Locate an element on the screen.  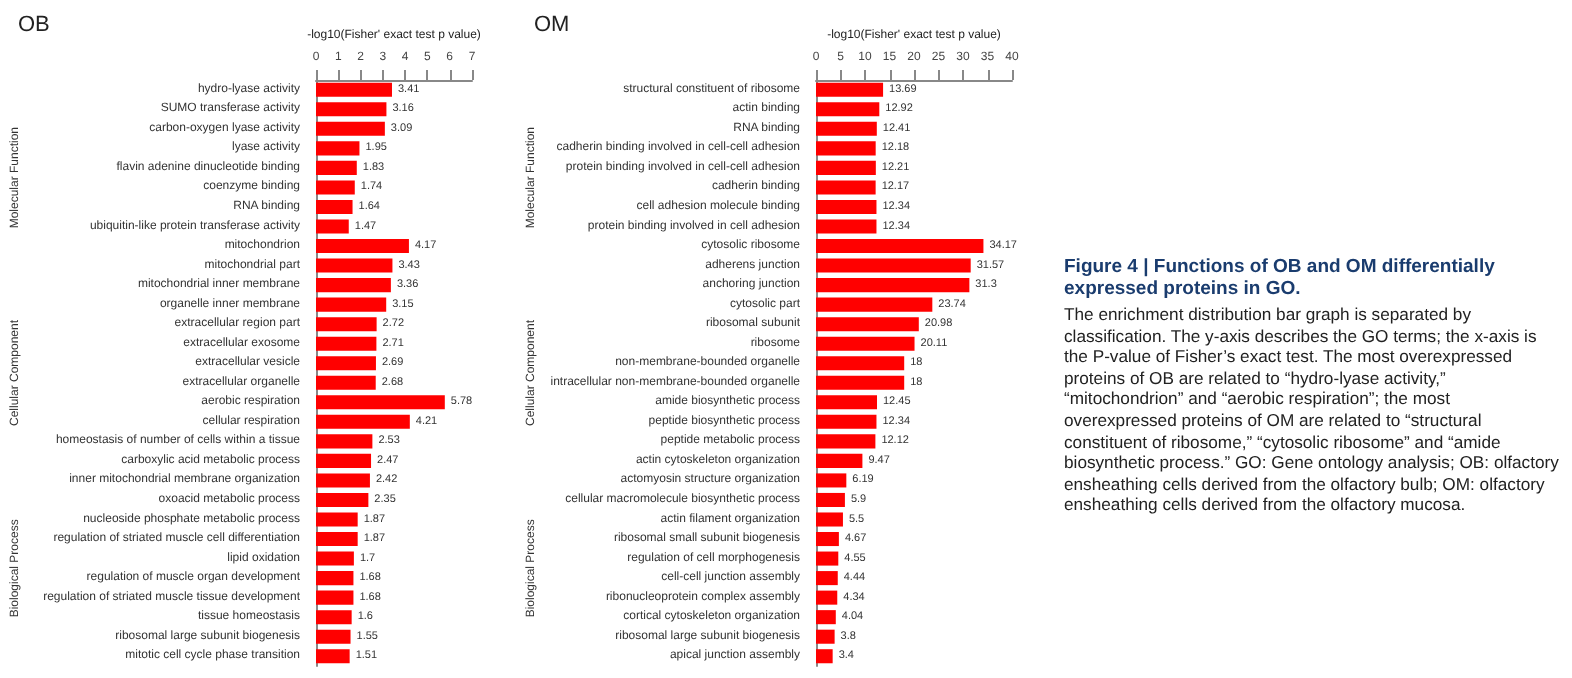
text: OB is located at coordinates (34, 25).